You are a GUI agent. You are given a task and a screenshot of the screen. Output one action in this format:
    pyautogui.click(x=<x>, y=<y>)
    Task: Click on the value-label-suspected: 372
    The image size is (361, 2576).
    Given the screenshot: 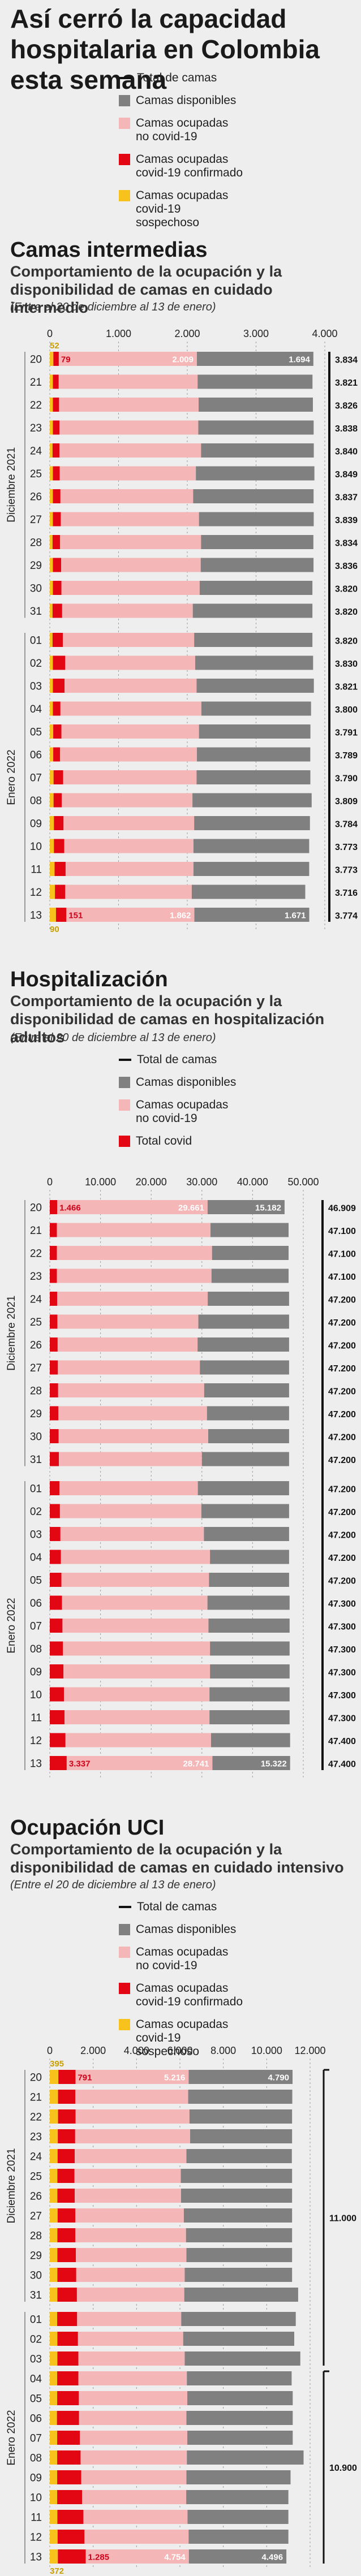 What is the action you would take?
    pyautogui.click(x=57, y=2571)
    